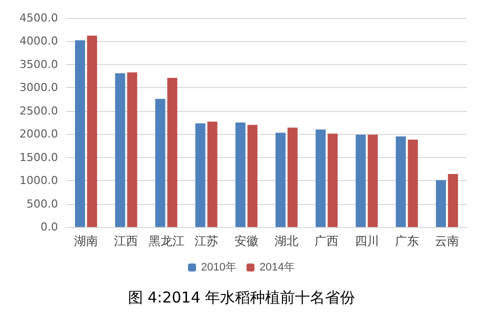  I want to click on y-tick-label: 2000.0, so click(39, 134).